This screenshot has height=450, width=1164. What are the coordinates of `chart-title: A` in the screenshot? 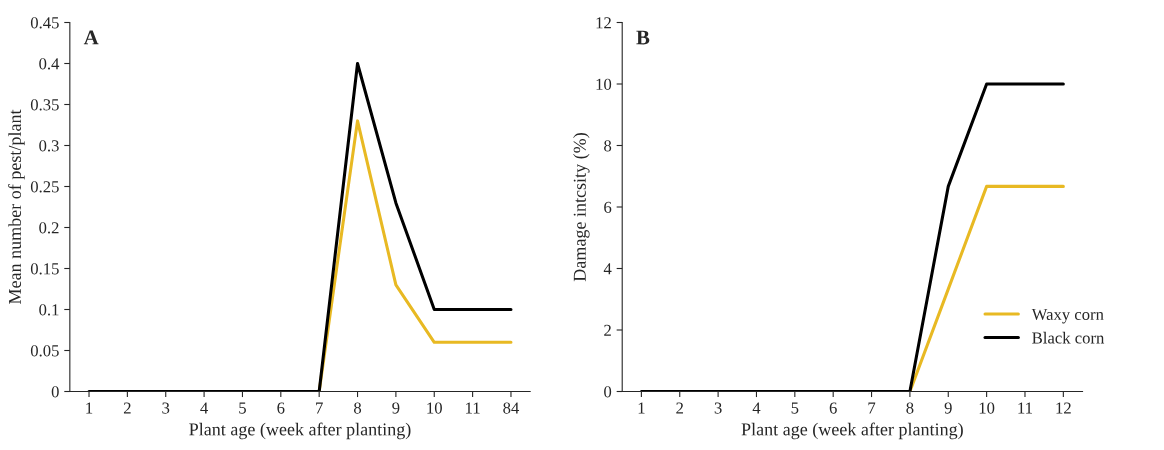 It's located at (91, 37).